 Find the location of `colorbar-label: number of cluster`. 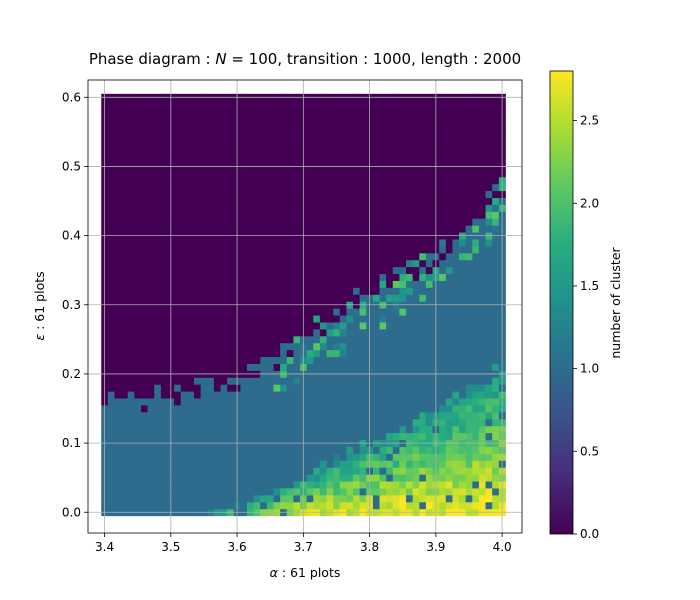

colorbar-label: number of cluster is located at coordinates (615, 302).